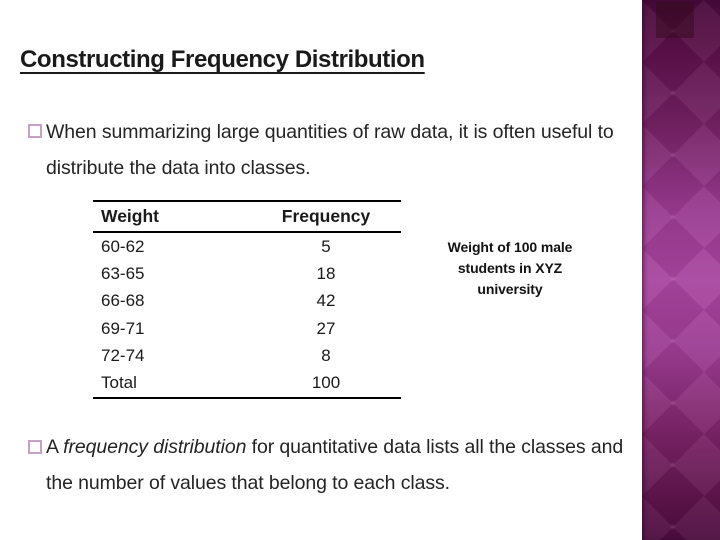 The image size is (720, 540). I want to click on table-row-total: Total 100, so click(247, 382).